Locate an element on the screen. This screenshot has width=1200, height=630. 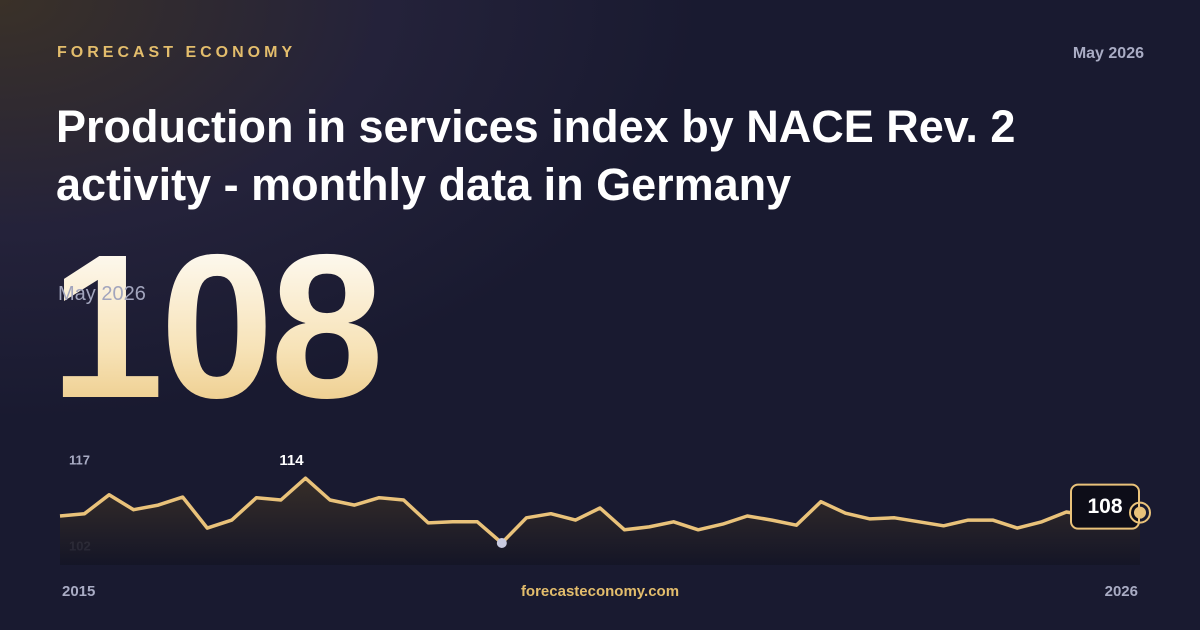
date: May 2026 is located at coordinates (1108, 53).